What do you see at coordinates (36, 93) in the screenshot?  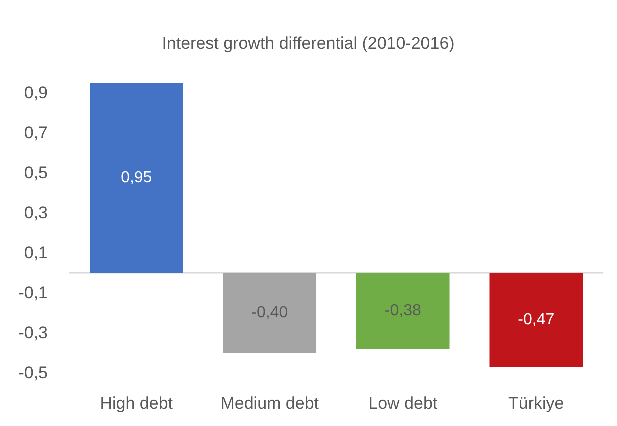 I see `y-tick-label: 0,9` at bounding box center [36, 93].